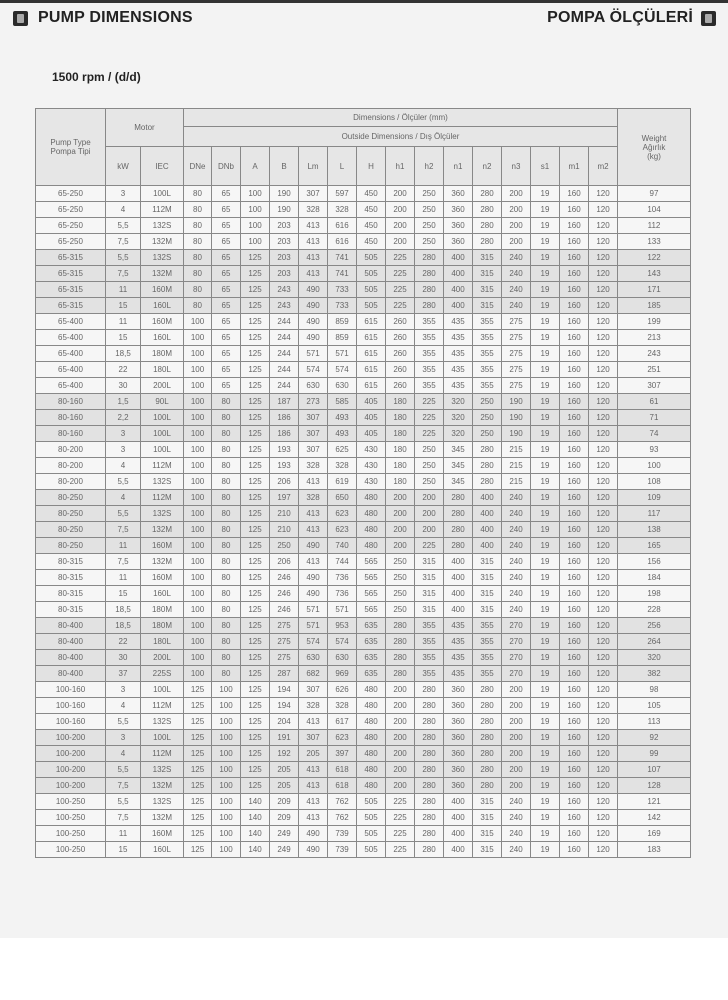 This screenshot has height=1000, width=728. Describe the element at coordinates (284, 305) in the screenshot. I see `cell-b: 243` at that location.